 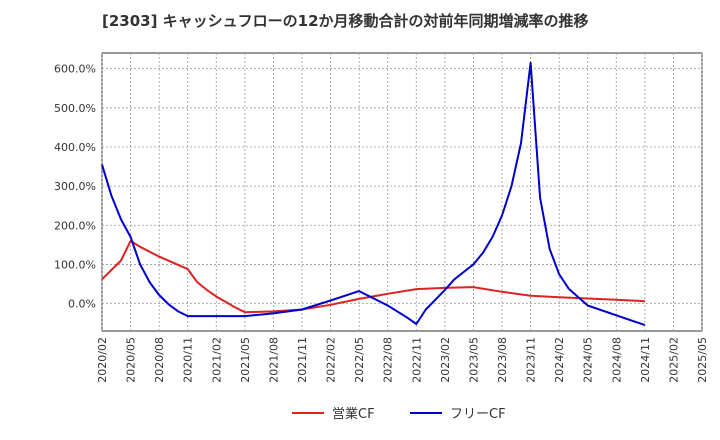 What do you see at coordinates (188, 360) in the screenshot?
I see `x-tick-label: 2020/11` at bounding box center [188, 360].